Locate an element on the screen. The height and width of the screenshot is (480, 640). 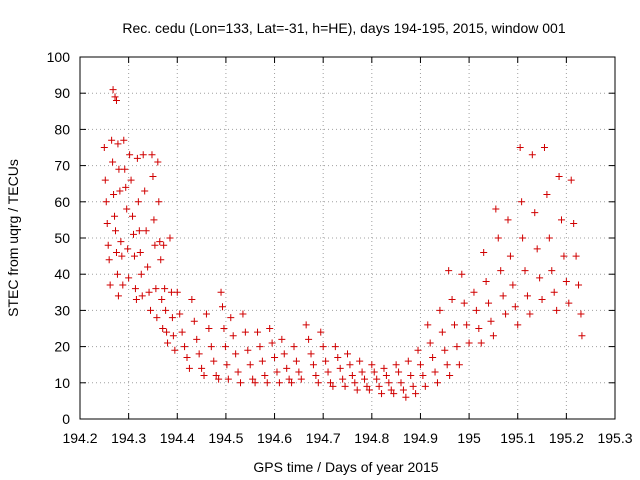
x-tick-label: 195 is located at coordinates (469, 438).